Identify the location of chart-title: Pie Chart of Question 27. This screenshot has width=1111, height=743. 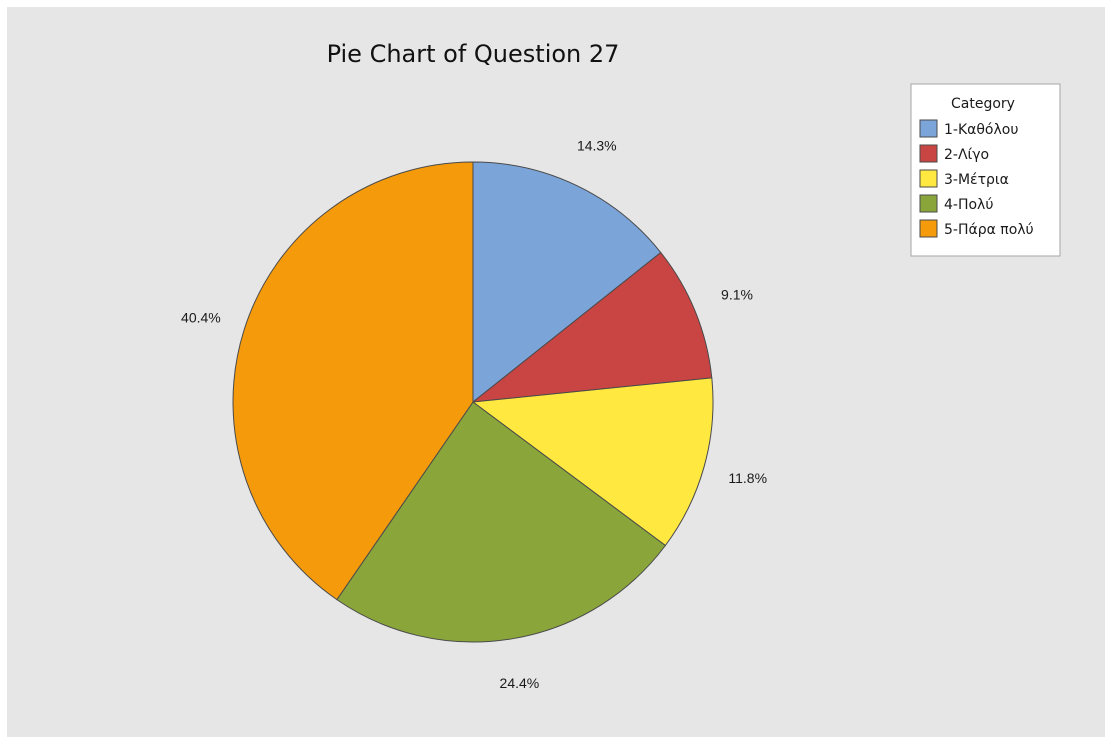
(473, 54).